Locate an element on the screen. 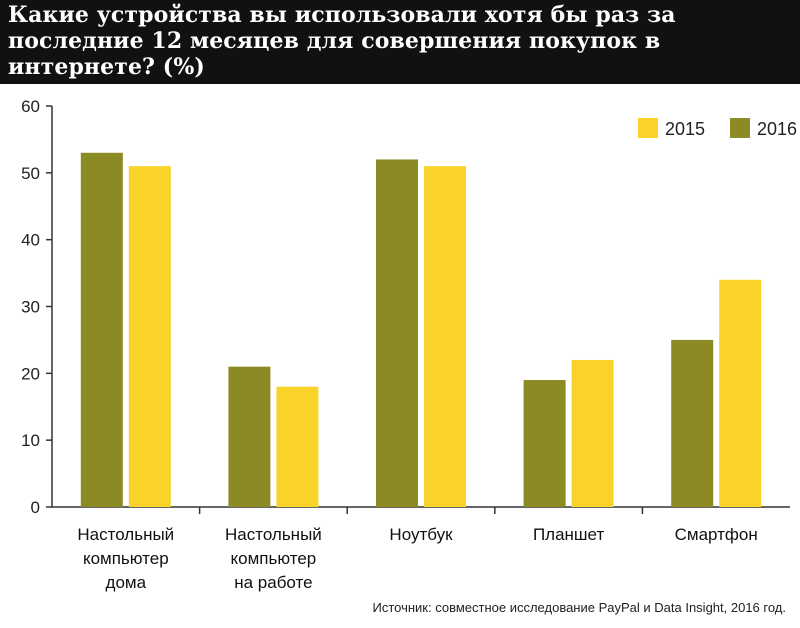 Image resolution: width=800 pixels, height=628 pixels. x-category-label: Настольный компьютер на работе is located at coordinates (273, 558).